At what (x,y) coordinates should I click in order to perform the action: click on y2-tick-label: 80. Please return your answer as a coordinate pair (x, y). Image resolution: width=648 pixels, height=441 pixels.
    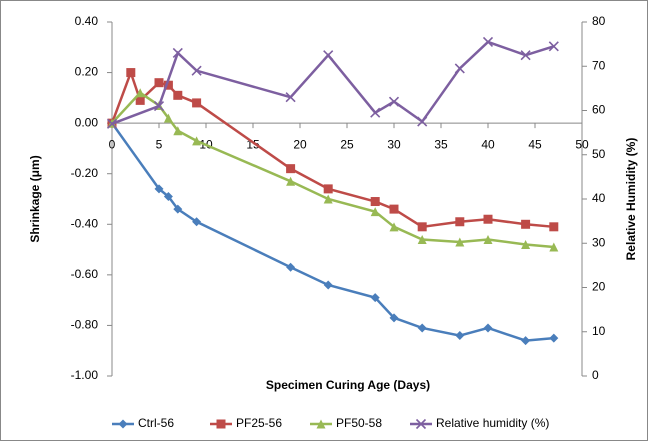
    Looking at the image, I should click on (599, 21).